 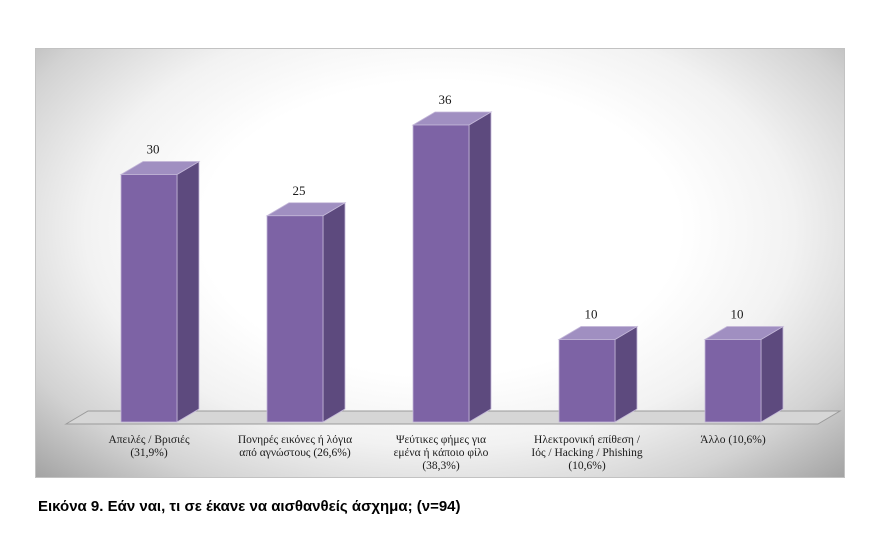 I want to click on category-label: Ηλεκτρονική επίθεση /, so click(x=587, y=440).